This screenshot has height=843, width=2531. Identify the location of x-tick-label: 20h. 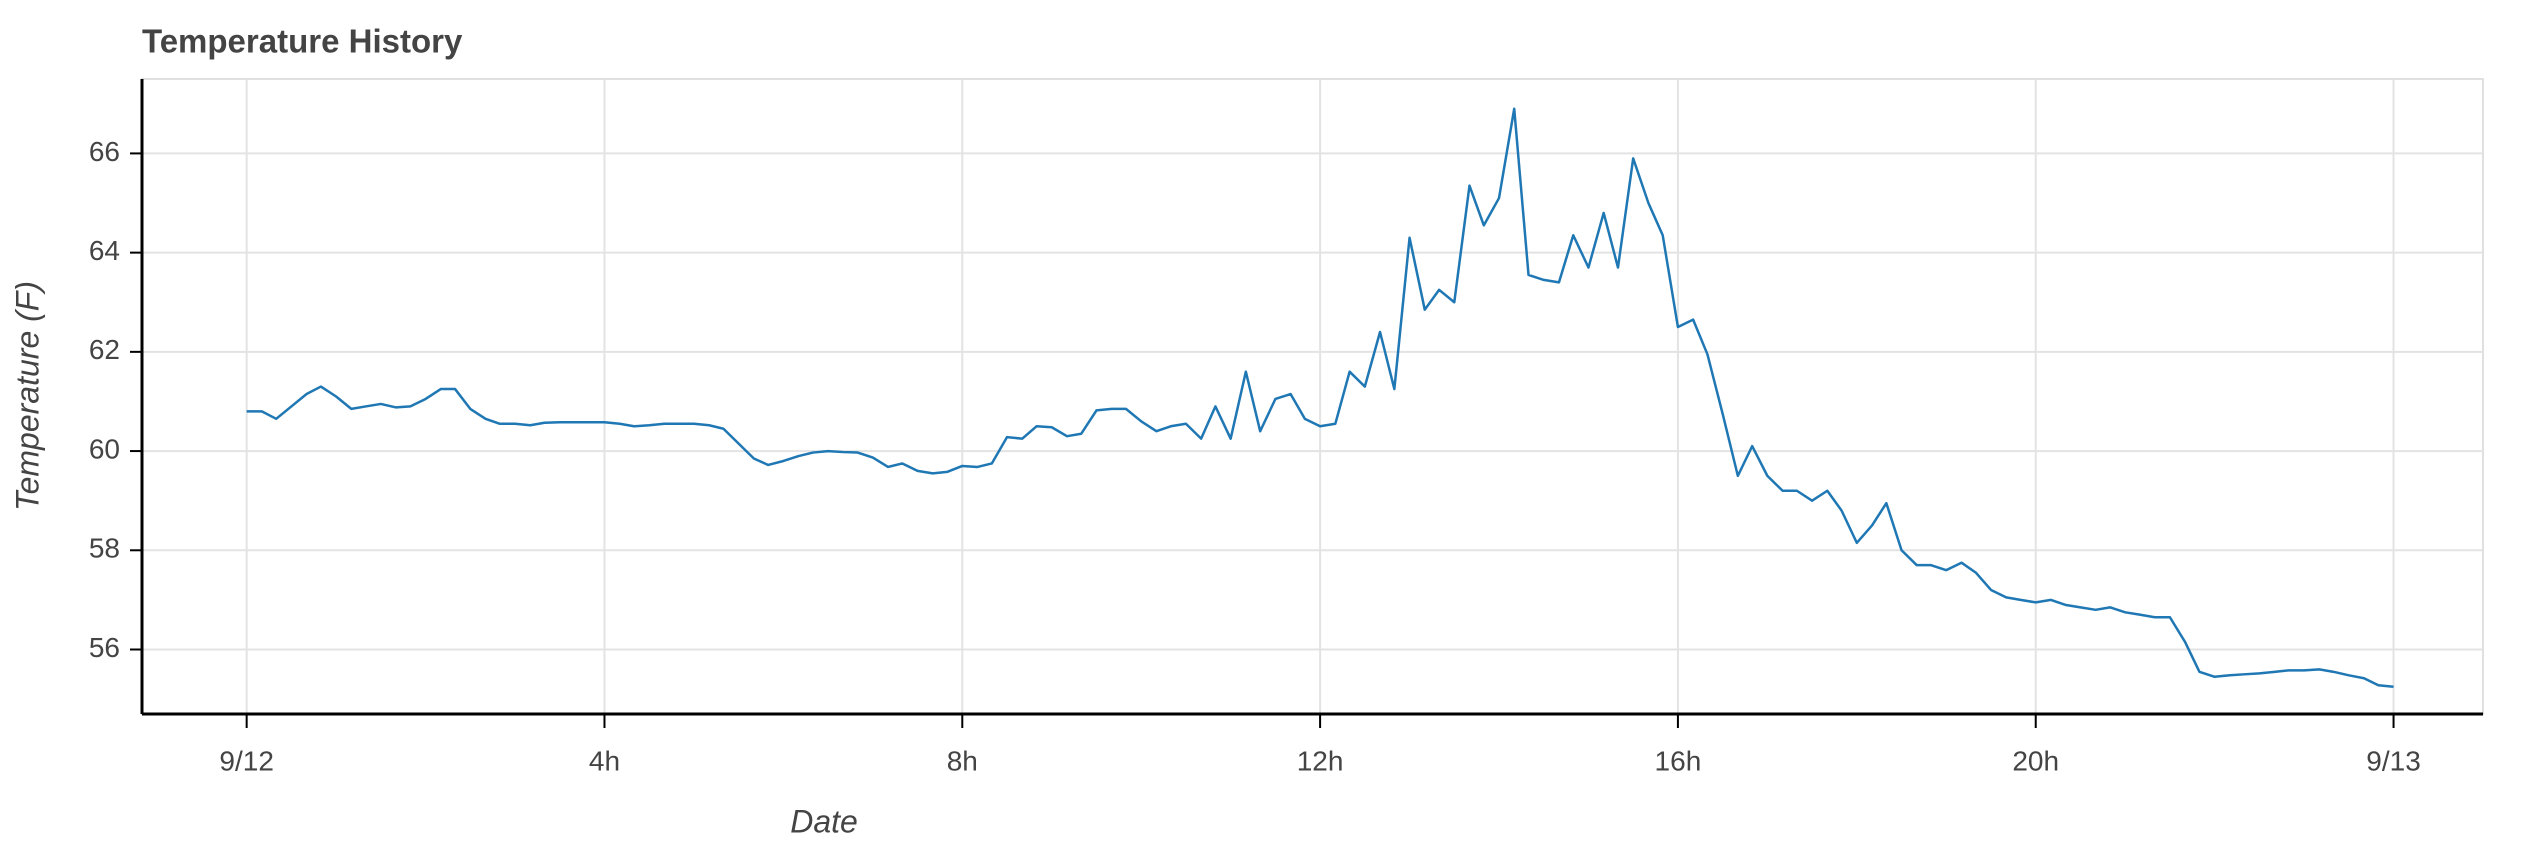
(2035, 760).